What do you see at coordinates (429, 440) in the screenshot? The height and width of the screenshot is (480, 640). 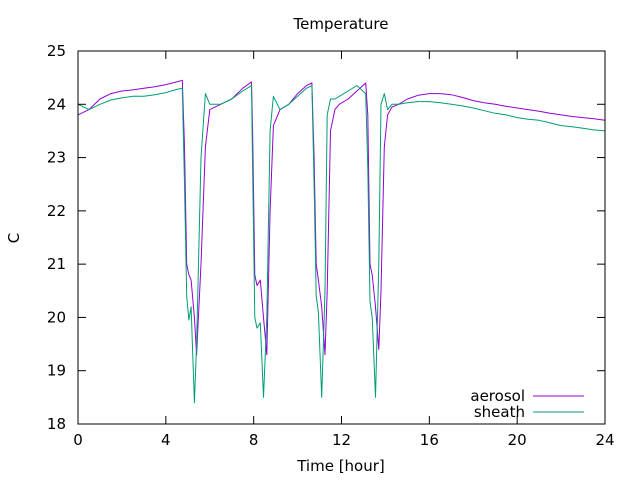 I see `x-tick-label: 16` at bounding box center [429, 440].